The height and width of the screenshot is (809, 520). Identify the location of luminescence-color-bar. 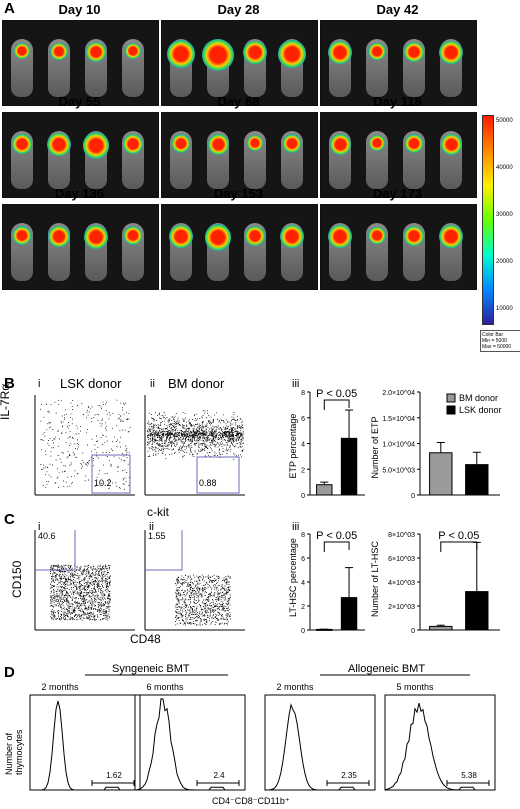
(488, 220).